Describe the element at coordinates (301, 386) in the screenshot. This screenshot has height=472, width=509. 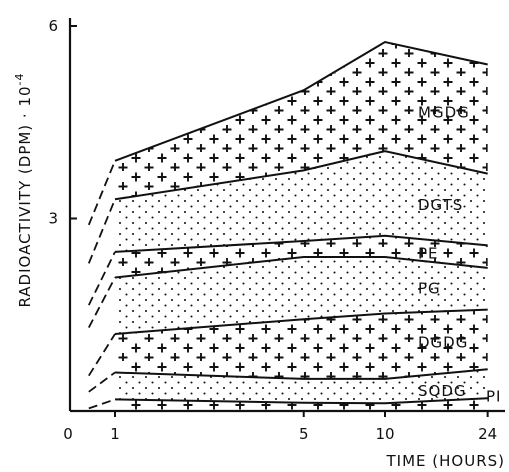
I see `layer-fill-sqdg` at that location.